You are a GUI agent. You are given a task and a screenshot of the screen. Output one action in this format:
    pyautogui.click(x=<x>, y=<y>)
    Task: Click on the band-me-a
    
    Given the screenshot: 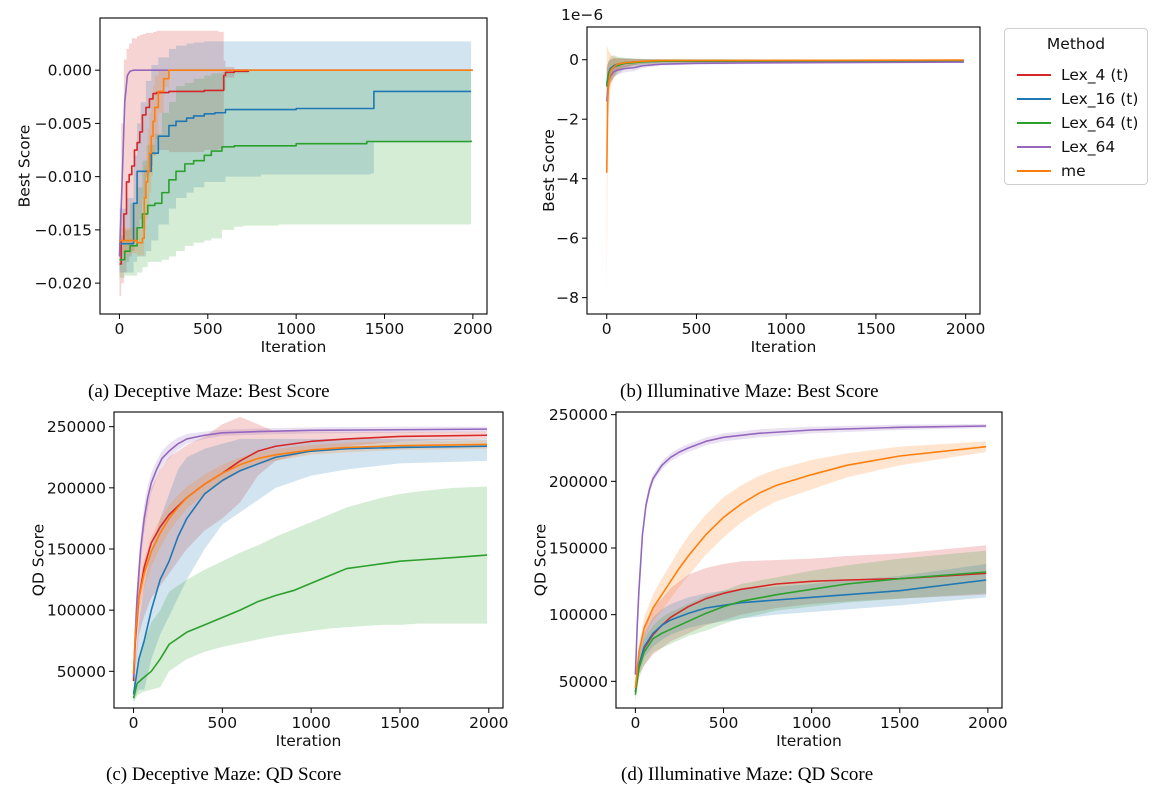 What is the action you would take?
    pyautogui.click(x=296, y=163)
    